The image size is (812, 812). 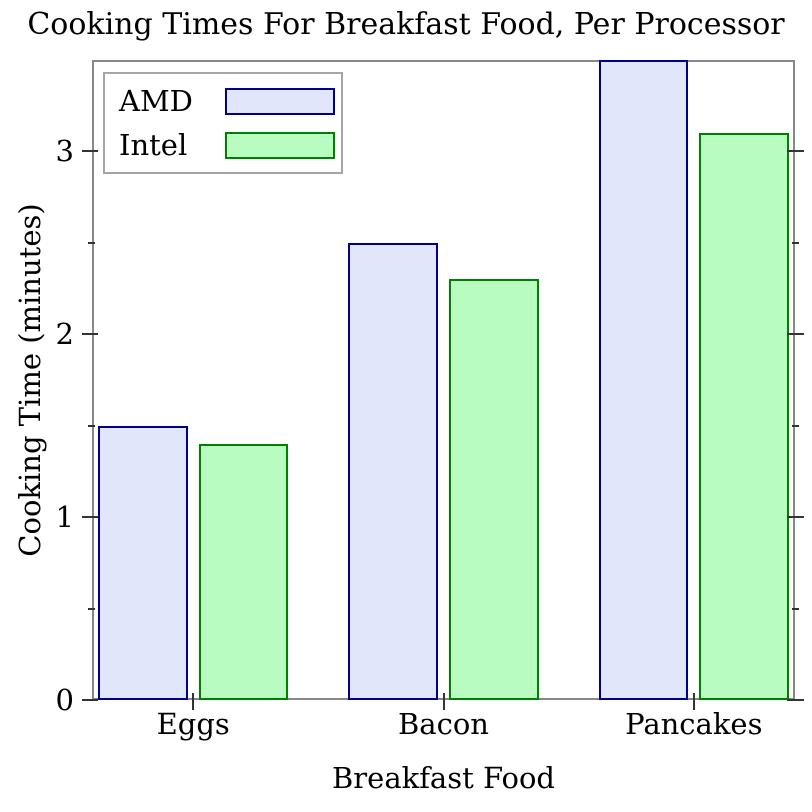 I want to click on bar-amd-bacon, so click(x=393, y=471).